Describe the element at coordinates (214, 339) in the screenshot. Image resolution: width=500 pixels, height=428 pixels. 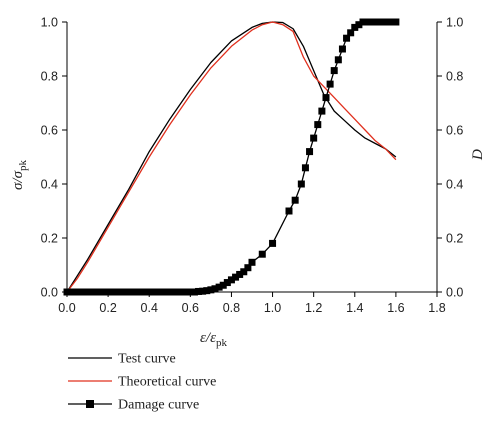
I see `x-axis-label: ε/εpk` at that location.